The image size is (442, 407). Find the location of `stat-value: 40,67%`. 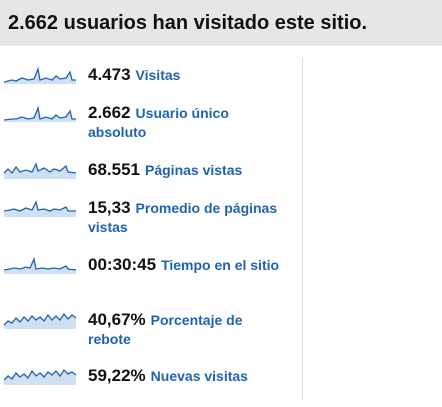

stat-value: 40,67% is located at coordinates (117, 319).